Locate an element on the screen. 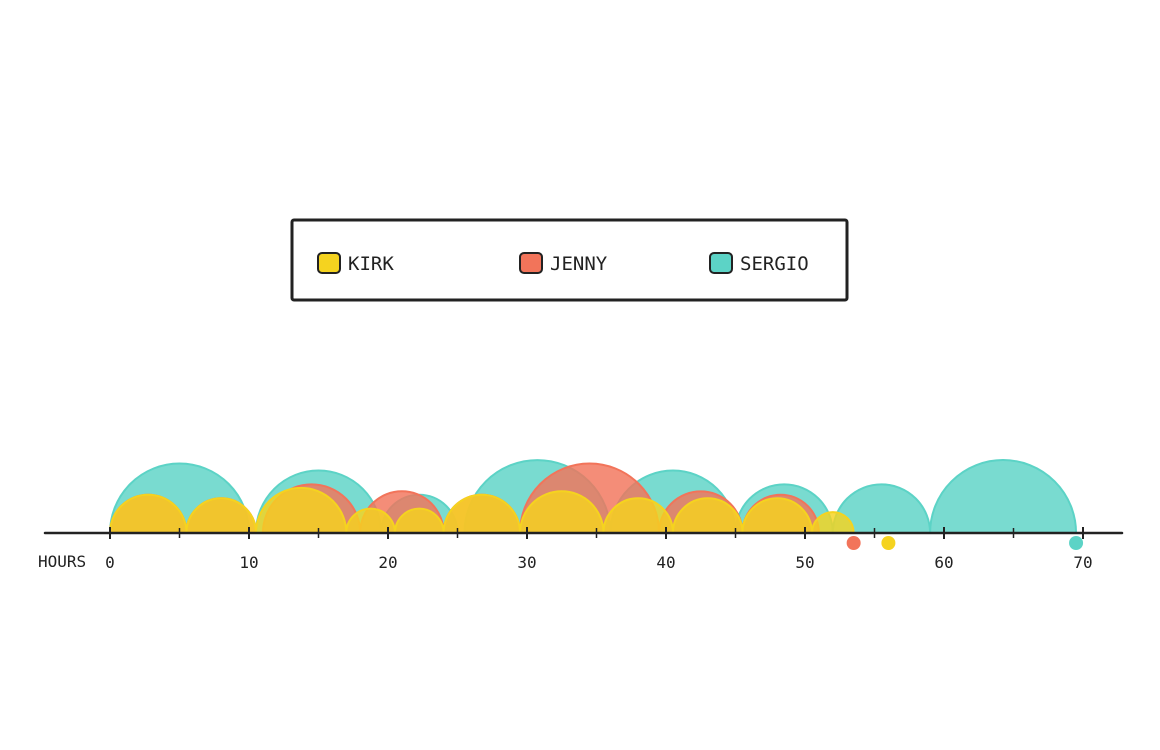  x-tick-label-0: 0 is located at coordinates (110, 562).